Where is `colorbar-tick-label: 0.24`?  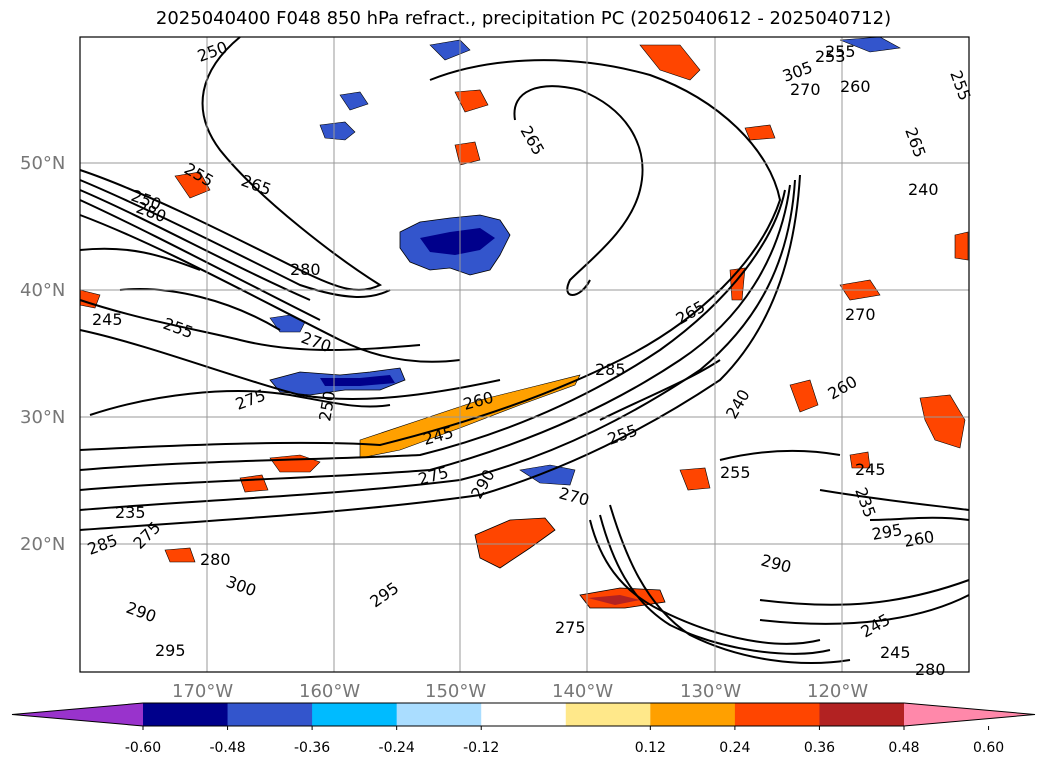 colorbar-tick-label: 0.24 is located at coordinates (734, 748).